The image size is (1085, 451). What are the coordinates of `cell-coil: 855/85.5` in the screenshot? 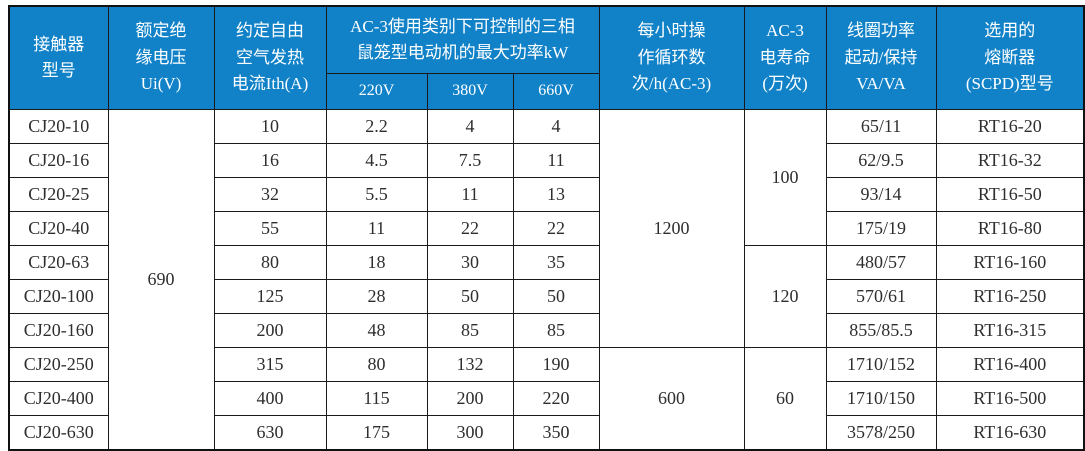 It's located at (881, 330).